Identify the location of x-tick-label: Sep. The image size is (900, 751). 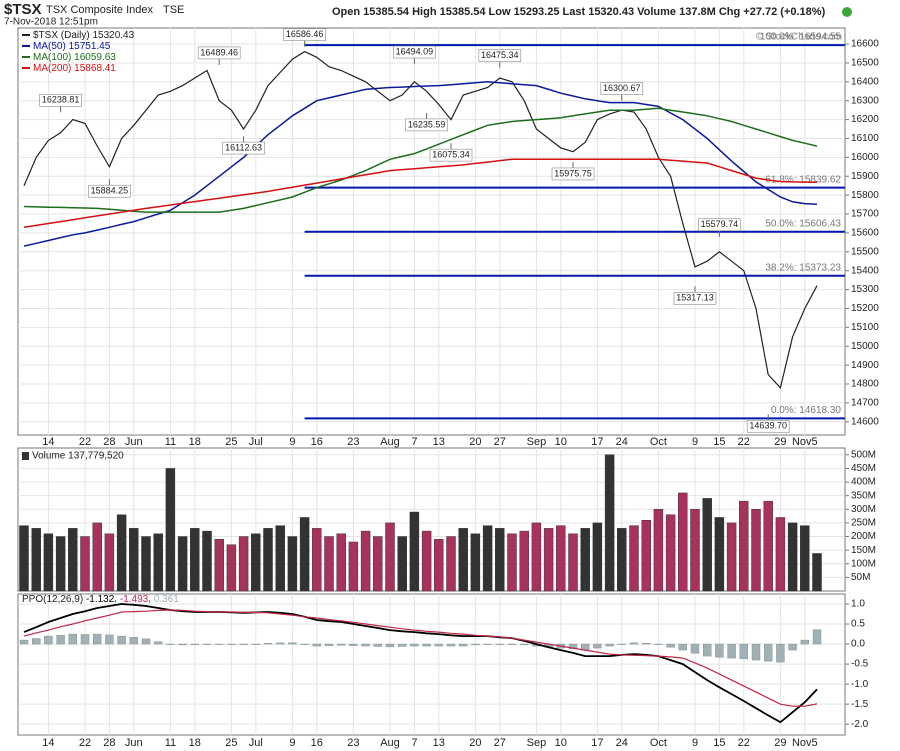
(537, 442).